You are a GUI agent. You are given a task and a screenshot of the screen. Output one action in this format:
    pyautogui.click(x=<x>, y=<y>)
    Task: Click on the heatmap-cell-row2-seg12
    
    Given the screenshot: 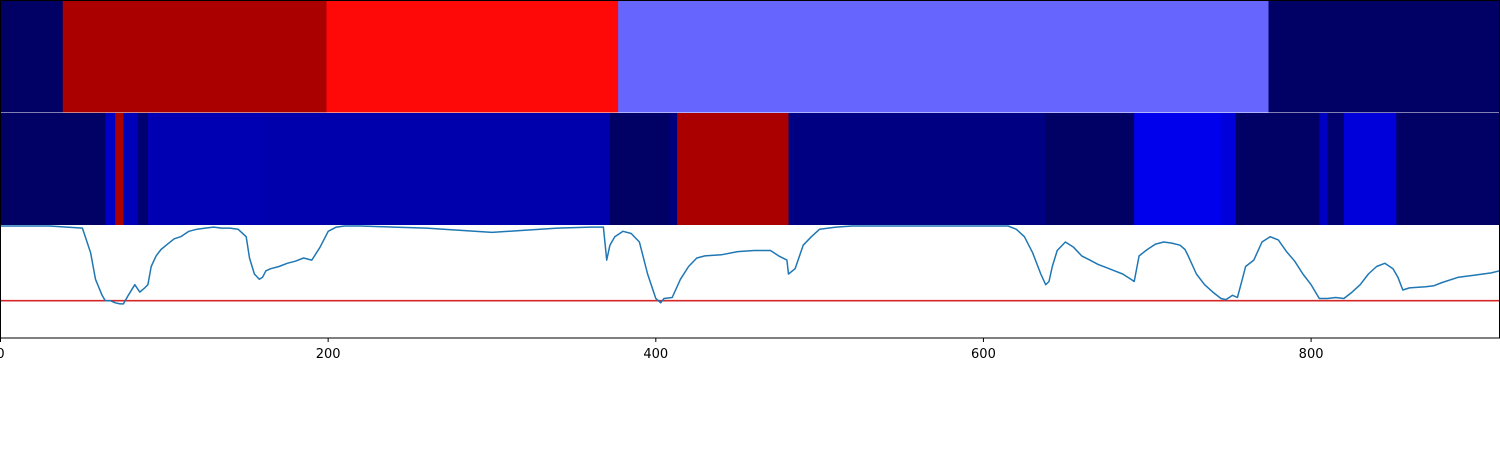 What is the action you would take?
    pyautogui.click(x=1090, y=169)
    